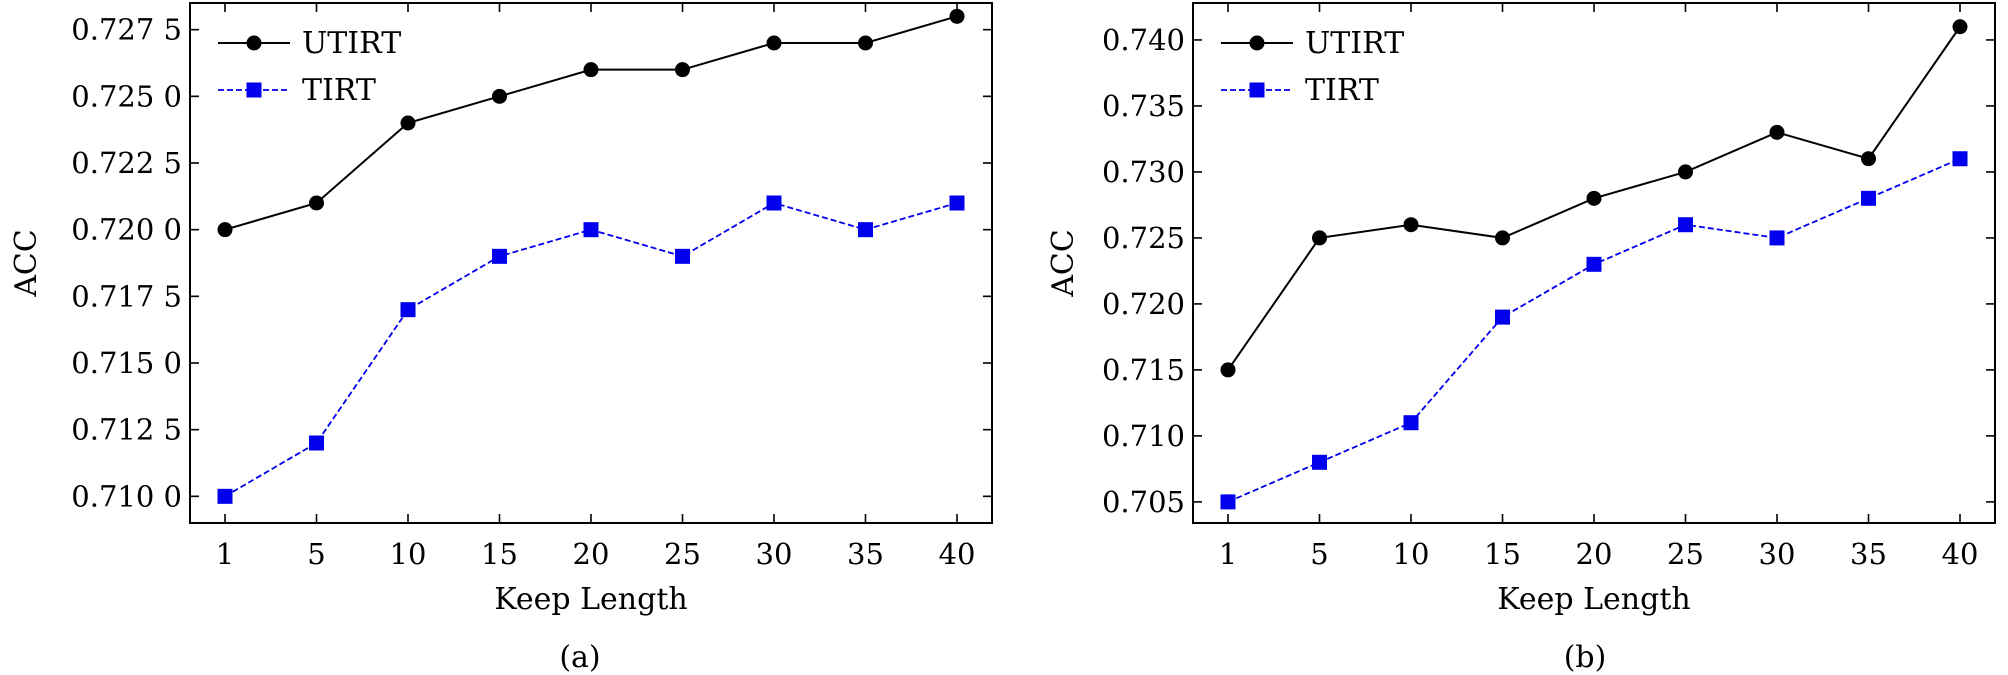 This screenshot has width=2008, height=675. What do you see at coordinates (1143, 436) in the screenshot?
I see `y-tick-label: 0.710` at bounding box center [1143, 436].